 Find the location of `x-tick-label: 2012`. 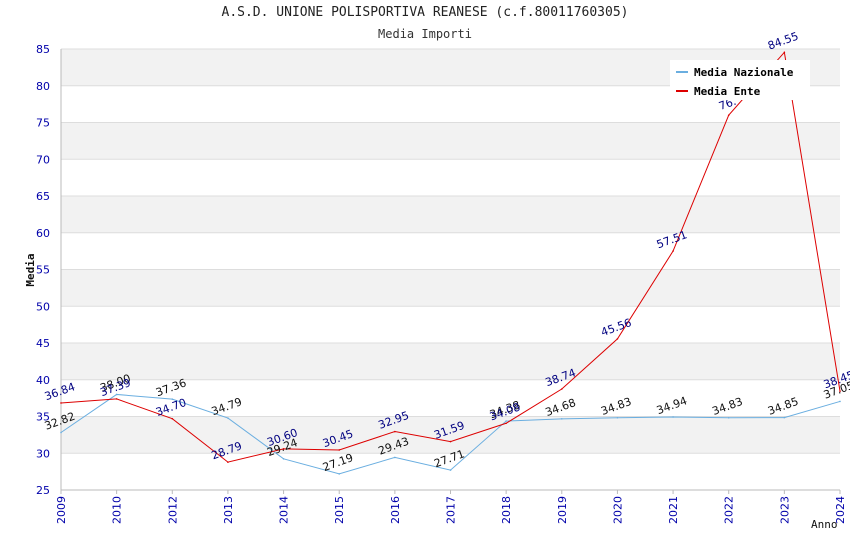

x-tick-label: 2012 is located at coordinates (172, 510).